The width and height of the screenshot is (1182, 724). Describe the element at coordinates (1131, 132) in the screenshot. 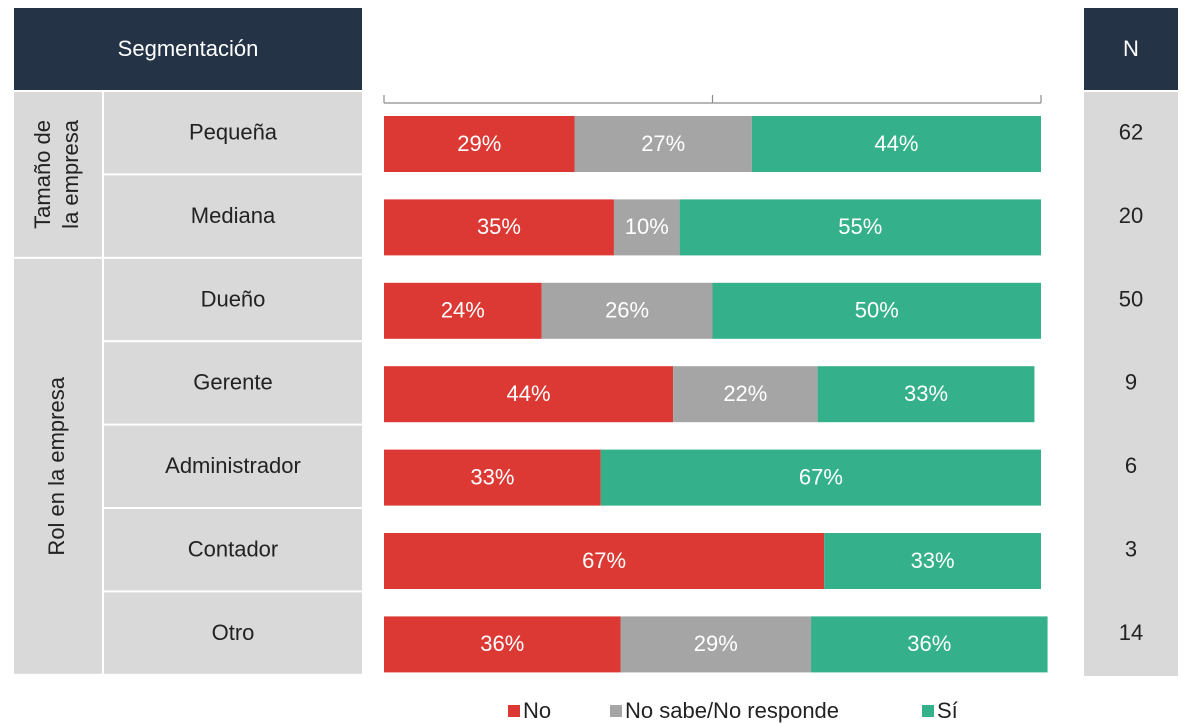

I see `n-value: 62` at that location.